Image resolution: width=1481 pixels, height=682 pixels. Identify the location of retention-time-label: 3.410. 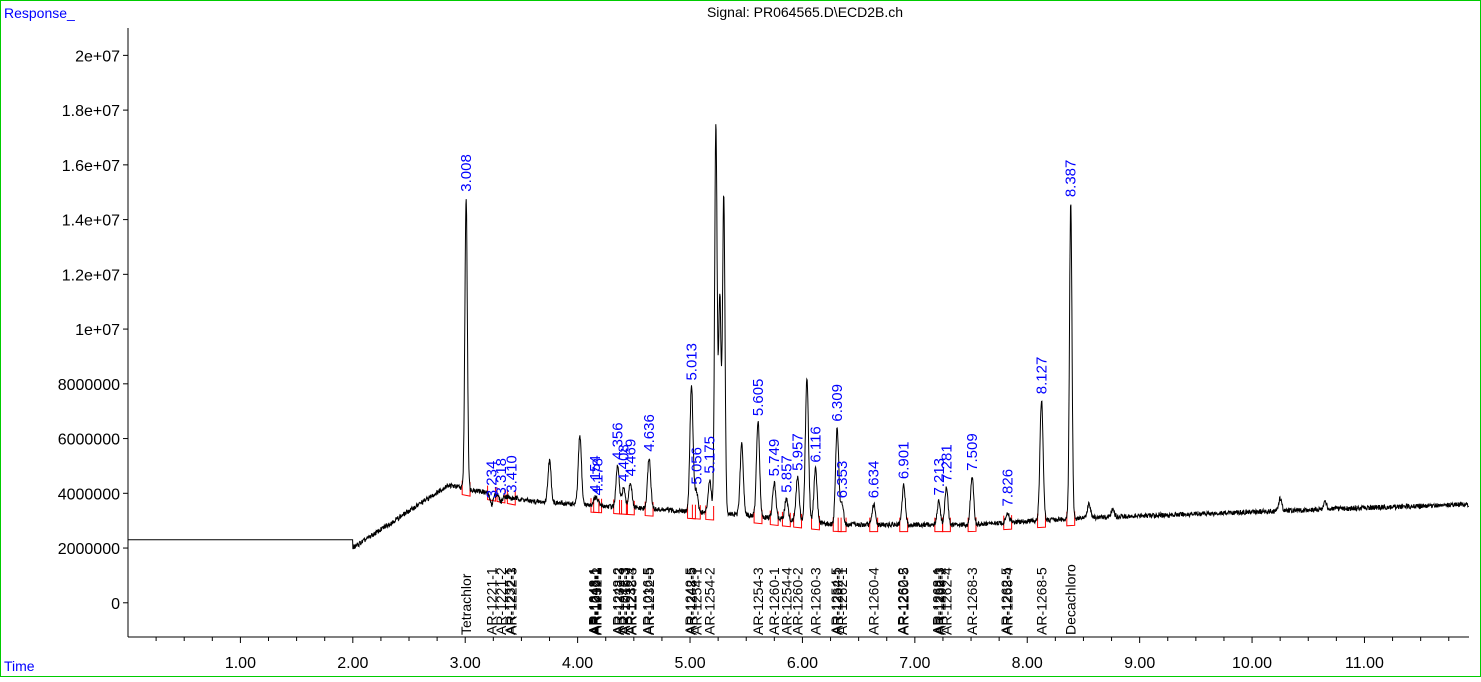
(511, 474).